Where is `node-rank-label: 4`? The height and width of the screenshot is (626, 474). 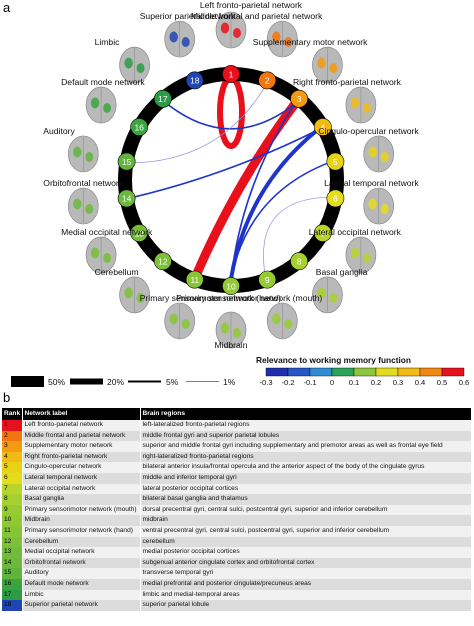 node-rank-label: 4 is located at coordinates (322, 127).